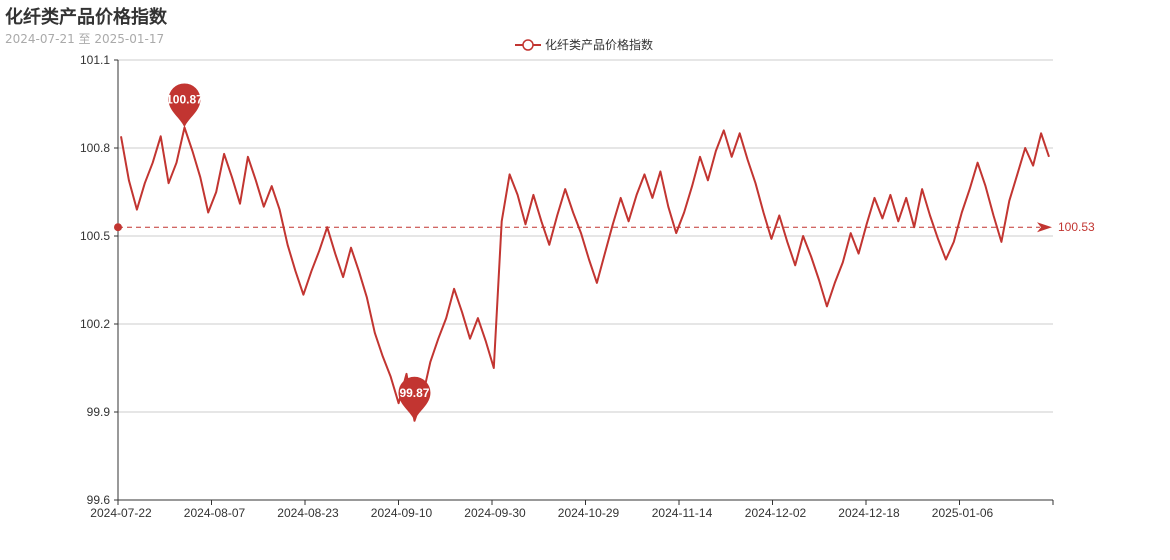 The image size is (1170, 560). I want to click on legend-label: 化纤类产品价格指数, so click(599, 45).